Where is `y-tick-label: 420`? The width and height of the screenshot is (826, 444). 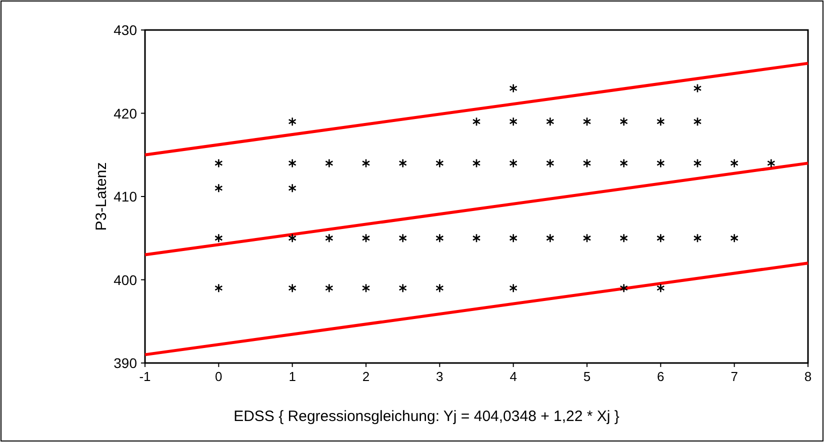
y-tick-label: 420 is located at coordinates (126, 113).